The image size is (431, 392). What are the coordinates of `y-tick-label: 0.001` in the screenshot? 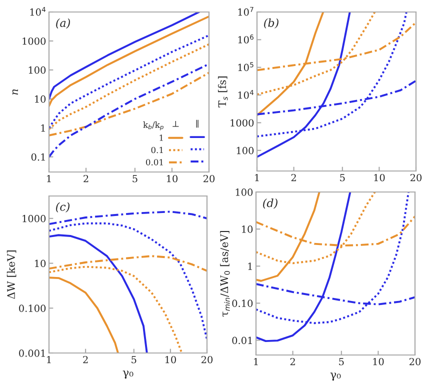 It's located at (32, 353).